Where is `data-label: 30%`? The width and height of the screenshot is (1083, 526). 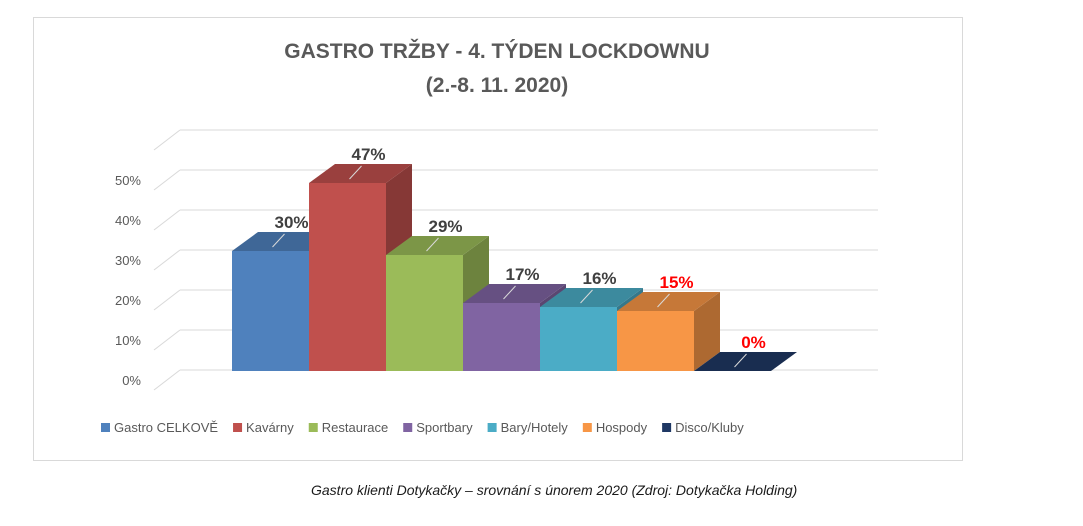
data-label: 30% is located at coordinates (291, 222).